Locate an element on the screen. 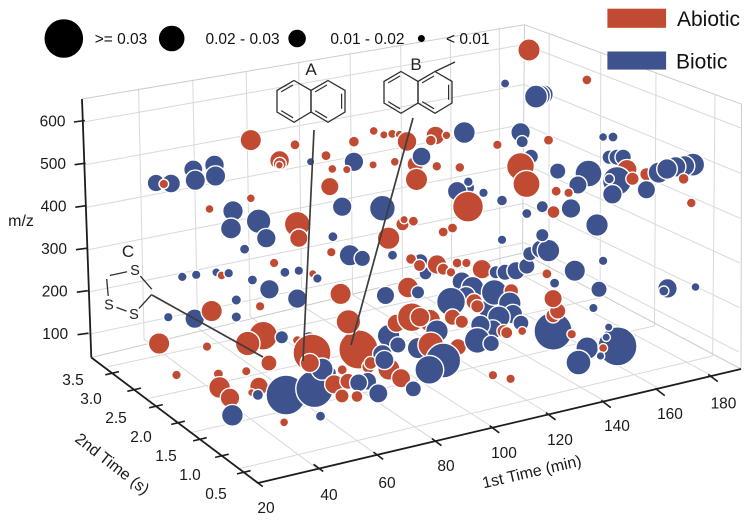 Image resolution: width=754 pixels, height=522 pixels. svg-text: 500 is located at coordinates (53, 164).